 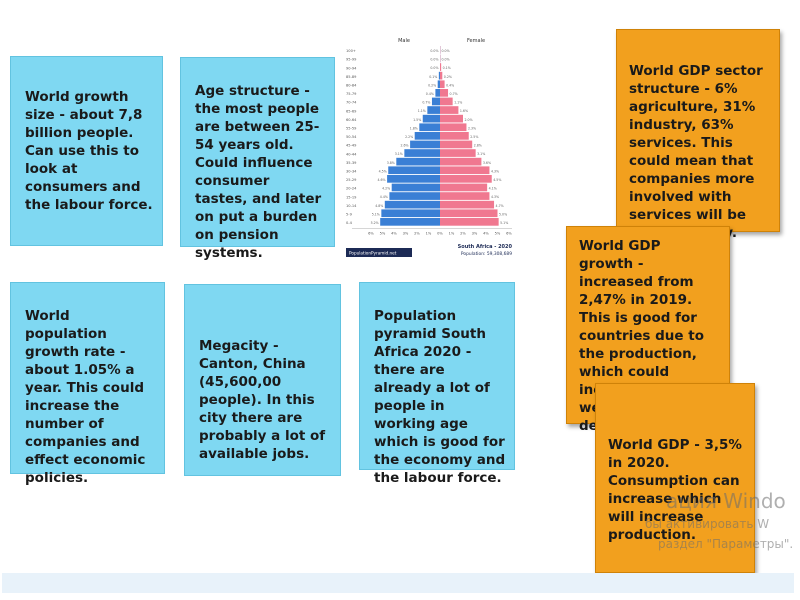 What do you see at coordinates (493, 189) in the screenshot?
I see `female-value-label: 4.1%` at bounding box center [493, 189].